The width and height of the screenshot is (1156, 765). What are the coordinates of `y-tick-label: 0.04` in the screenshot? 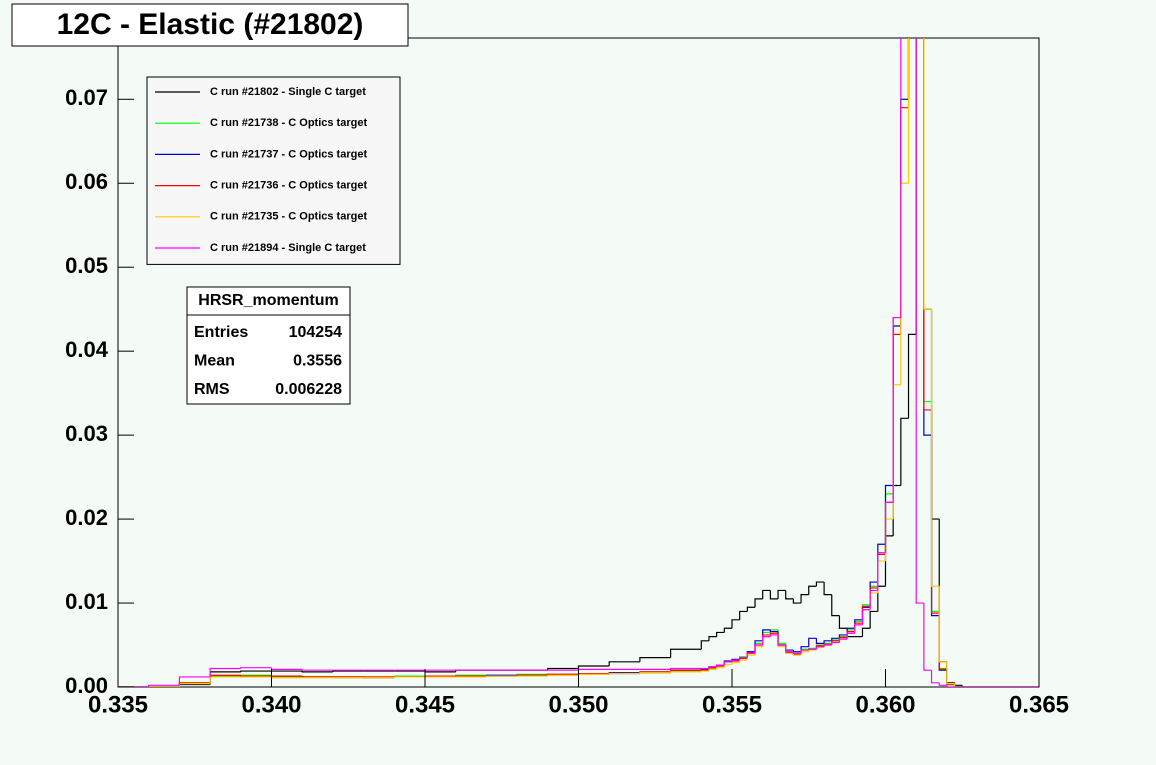 It's located at (87, 349).